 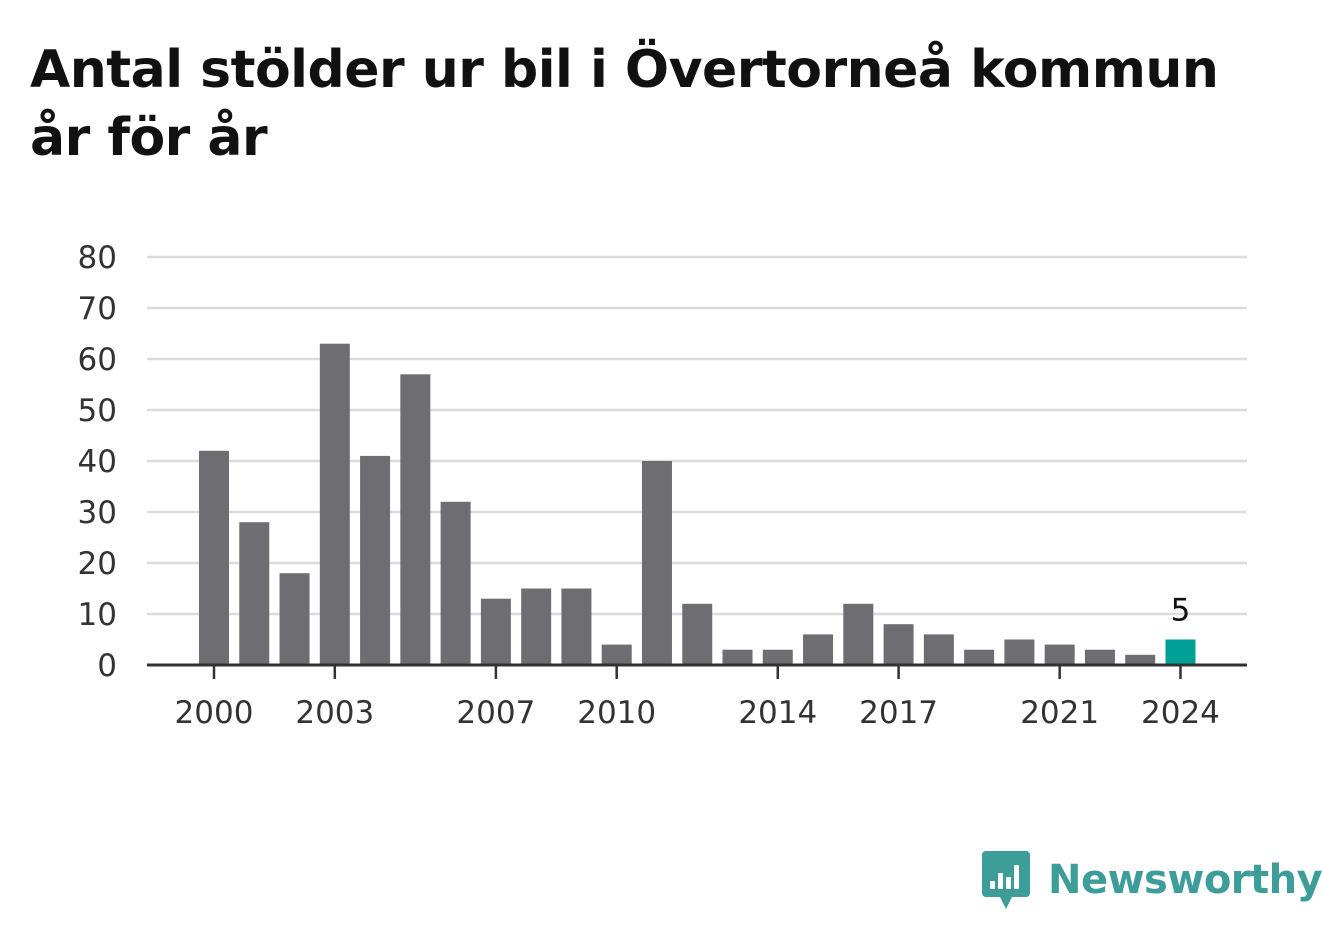 I want to click on bar-chart-speech-bubble-icon, so click(x=1006, y=880).